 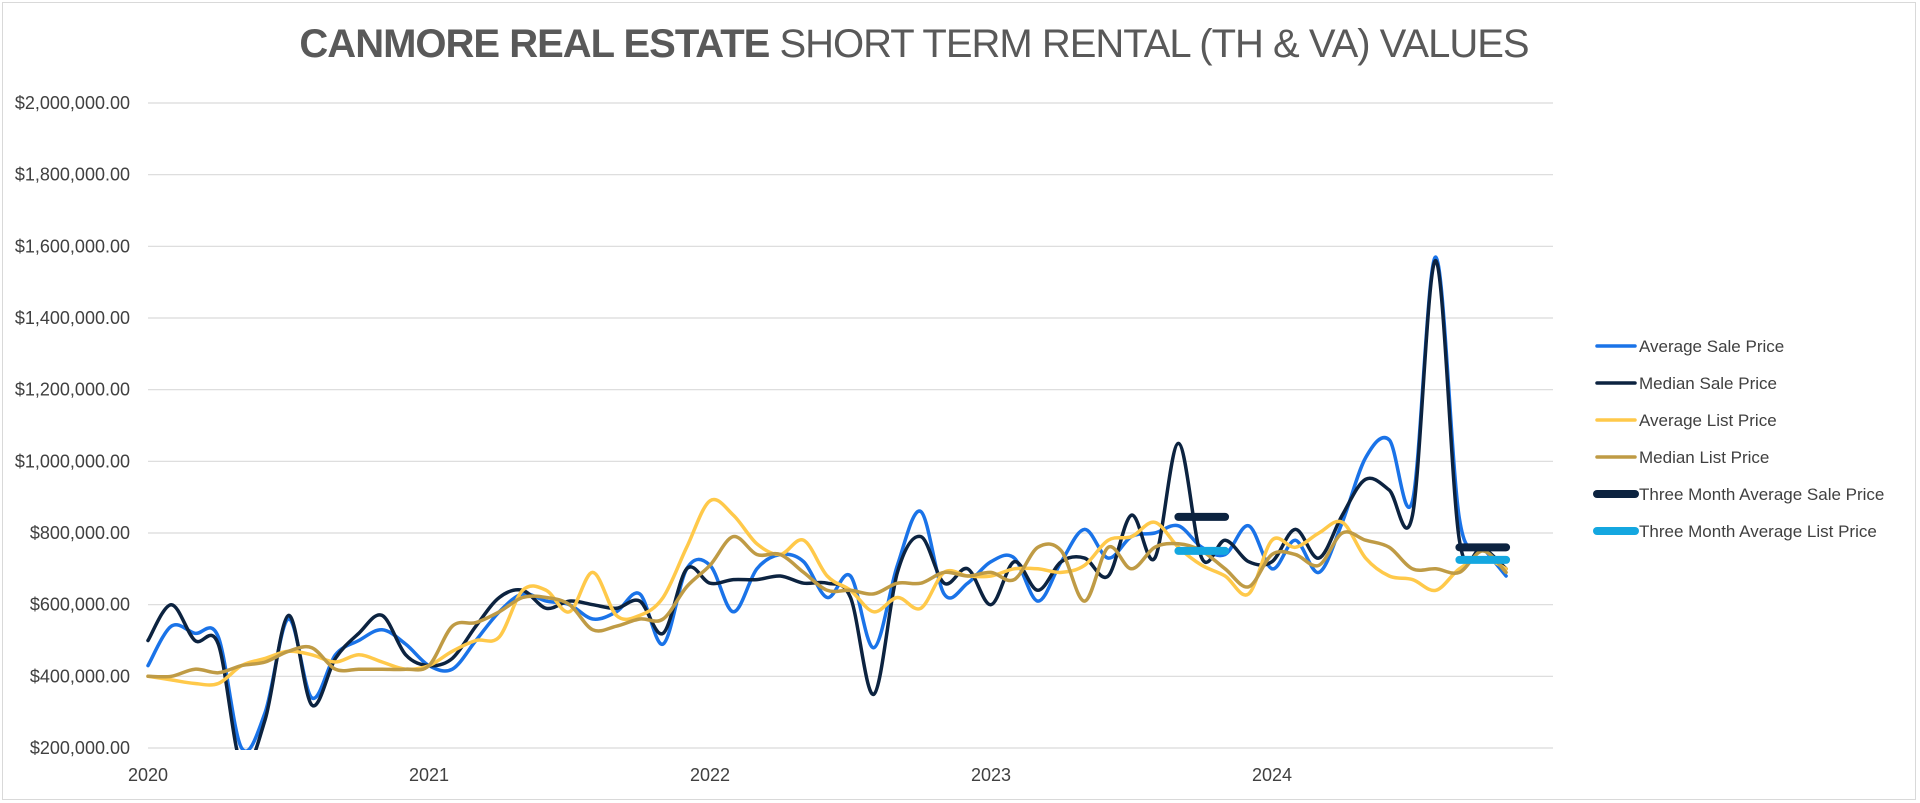 I want to click on chart-title-rest: SHORT TERM RENTAL (TH & VA) VALUES, so click(x=1154, y=44).